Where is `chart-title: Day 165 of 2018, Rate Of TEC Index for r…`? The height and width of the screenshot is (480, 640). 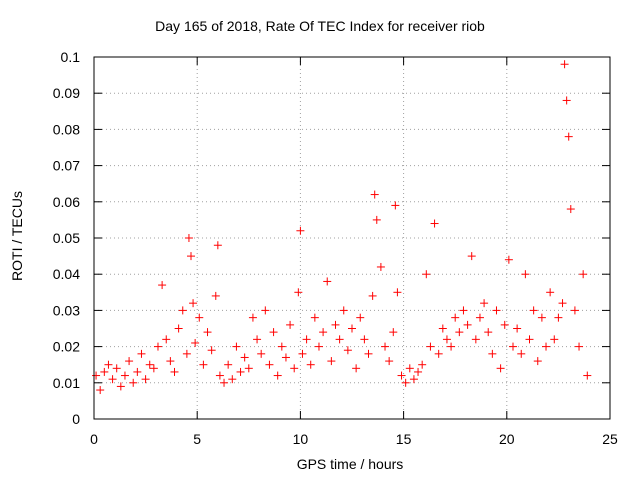
chart-title: Day 165 of 2018, Rate Of TEC Index for r… is located at coordinates (320, 26).